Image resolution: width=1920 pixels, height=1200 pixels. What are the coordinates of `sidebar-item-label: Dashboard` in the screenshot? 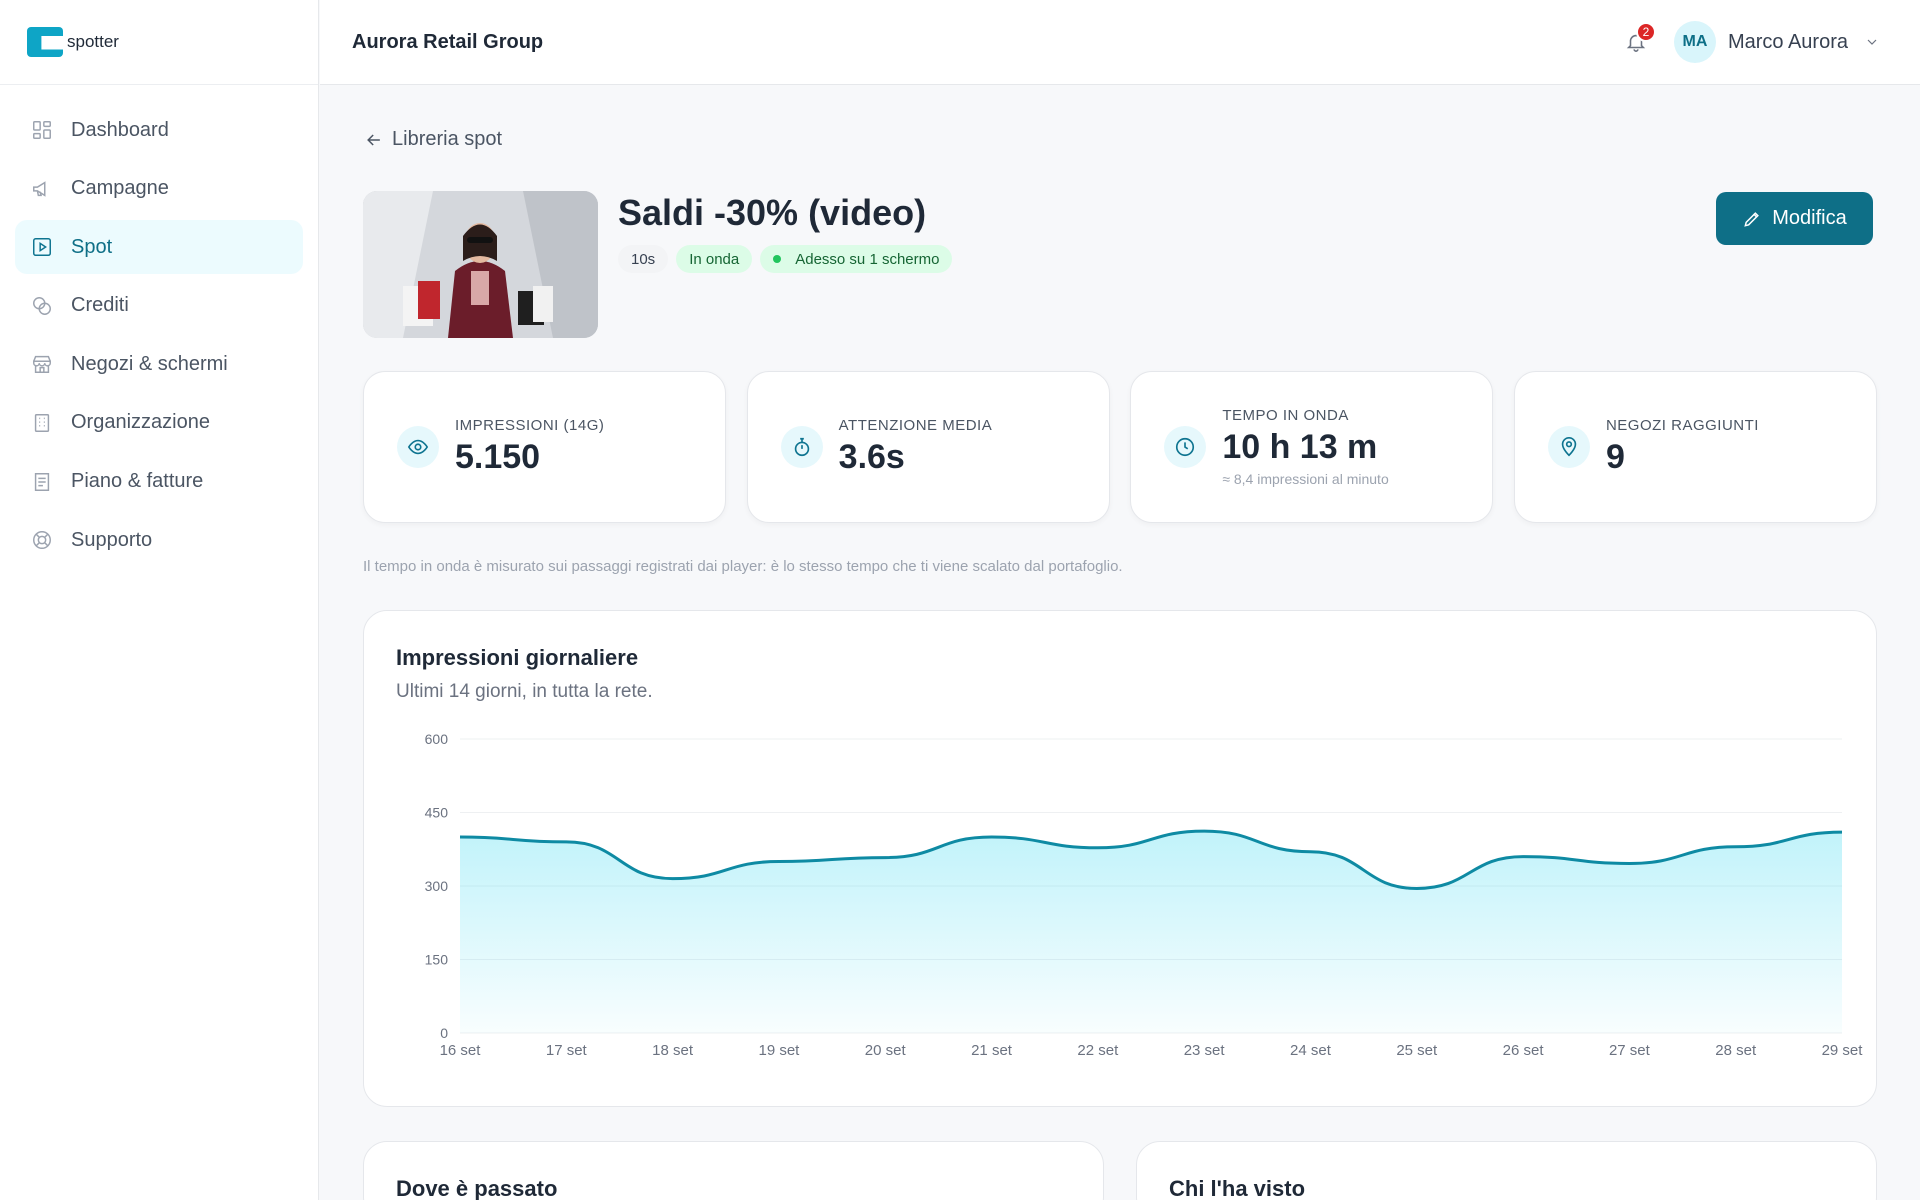 It's located at (120, 129).